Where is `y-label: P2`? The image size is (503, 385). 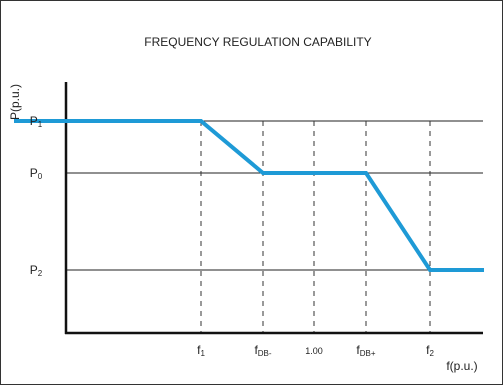
y-label: P2 is located at coordinates (36, 270).